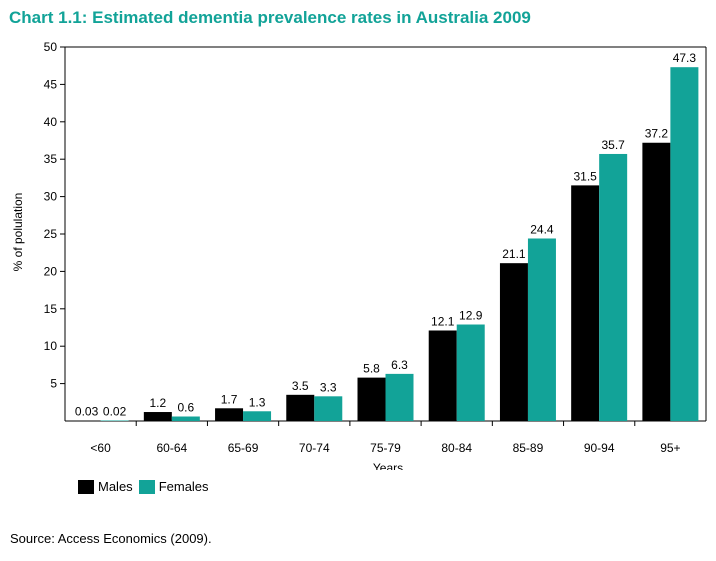 The width and height of the screenshot is (716, 561). Describe the element at coordinates (51, 271) in the screenshot. I see `y-tick-label: 20` at that location.